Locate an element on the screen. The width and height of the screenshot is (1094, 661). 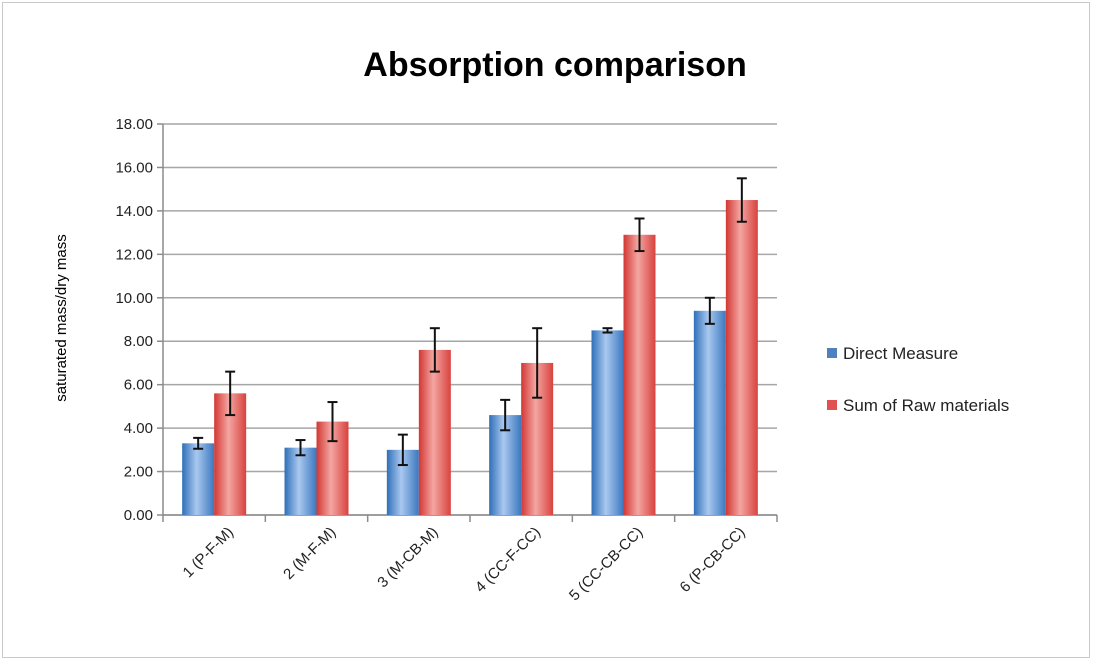
y-tick-label: 0.00 is located at coordinates (138, 515).